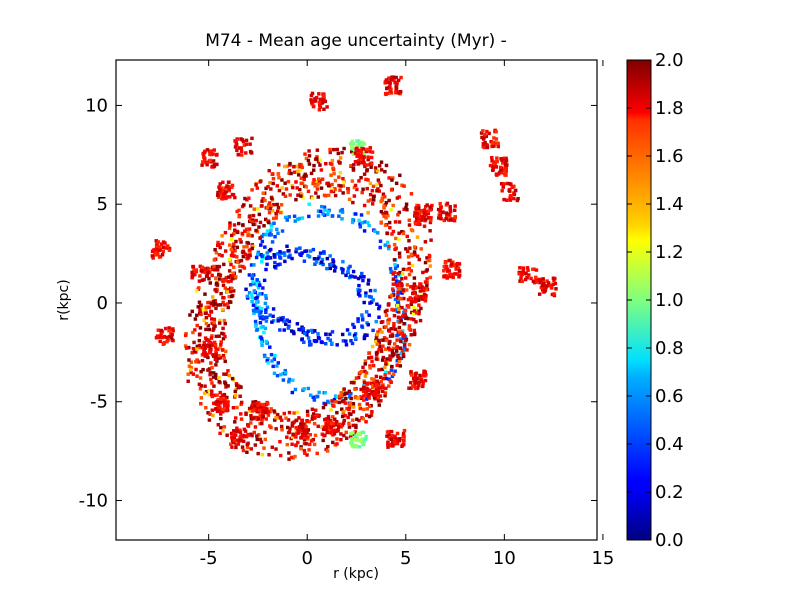  Describe the element at coordinates (669, 444) in the screenshot. I see `colorbar-tick-label: 0.4` at that location.